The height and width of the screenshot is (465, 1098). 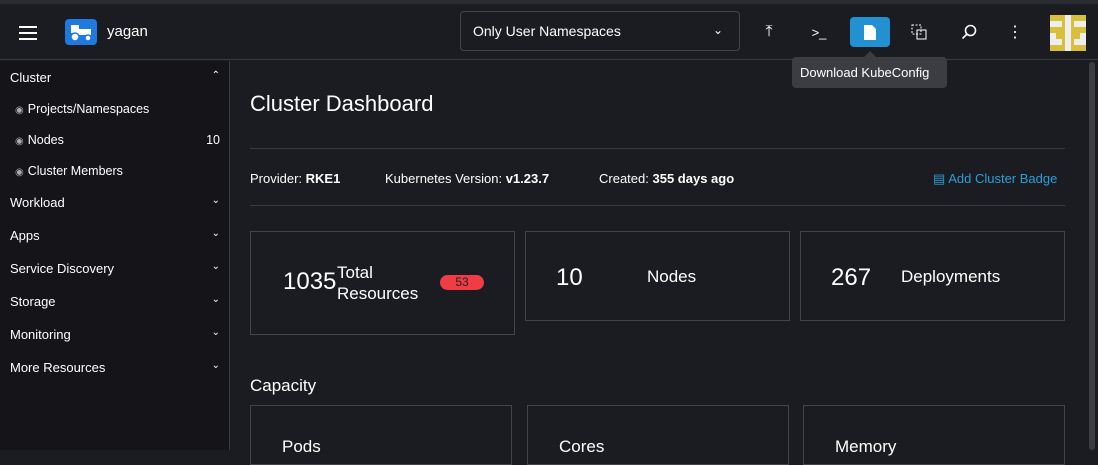 What do you see at coordinates (378, 283) in the screenshot?
I see `card-label: Total Resources` at bounding box center [378, 283].